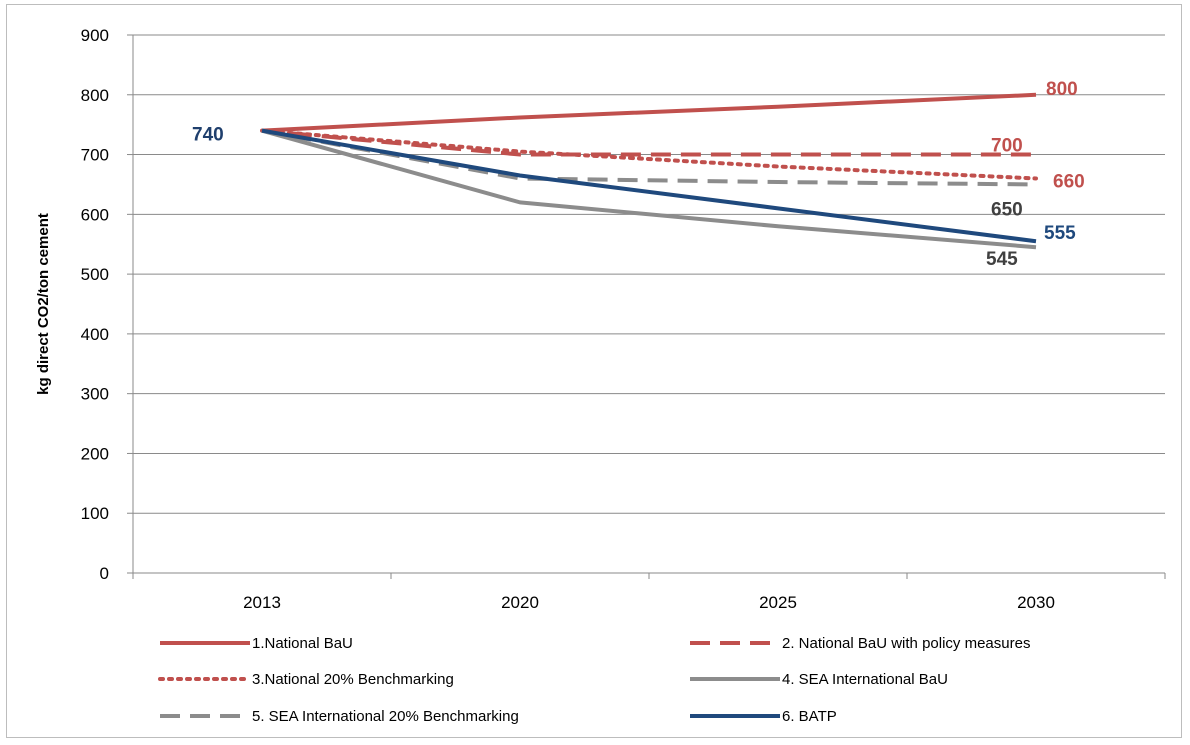  Describe the element at coordinates (353, 679) in the screenshot. I see `legend-label-3: 3.National 20% Benchmarking` at that location.